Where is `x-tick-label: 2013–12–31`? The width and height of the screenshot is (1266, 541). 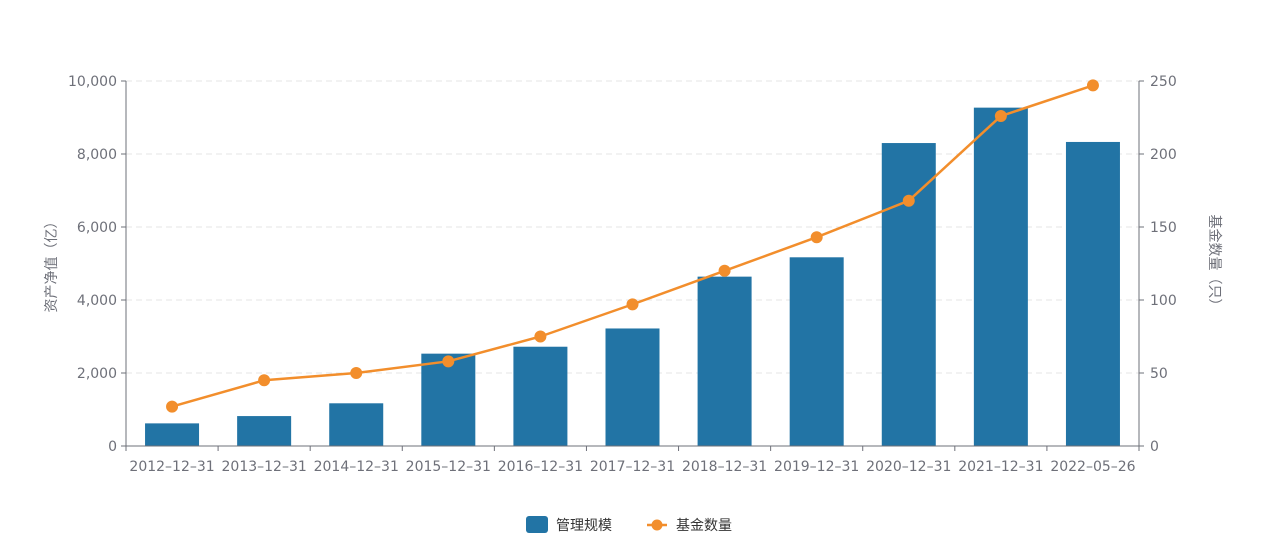 x-tick-label: 2013–12–31 is located at coordinates (264, 467).